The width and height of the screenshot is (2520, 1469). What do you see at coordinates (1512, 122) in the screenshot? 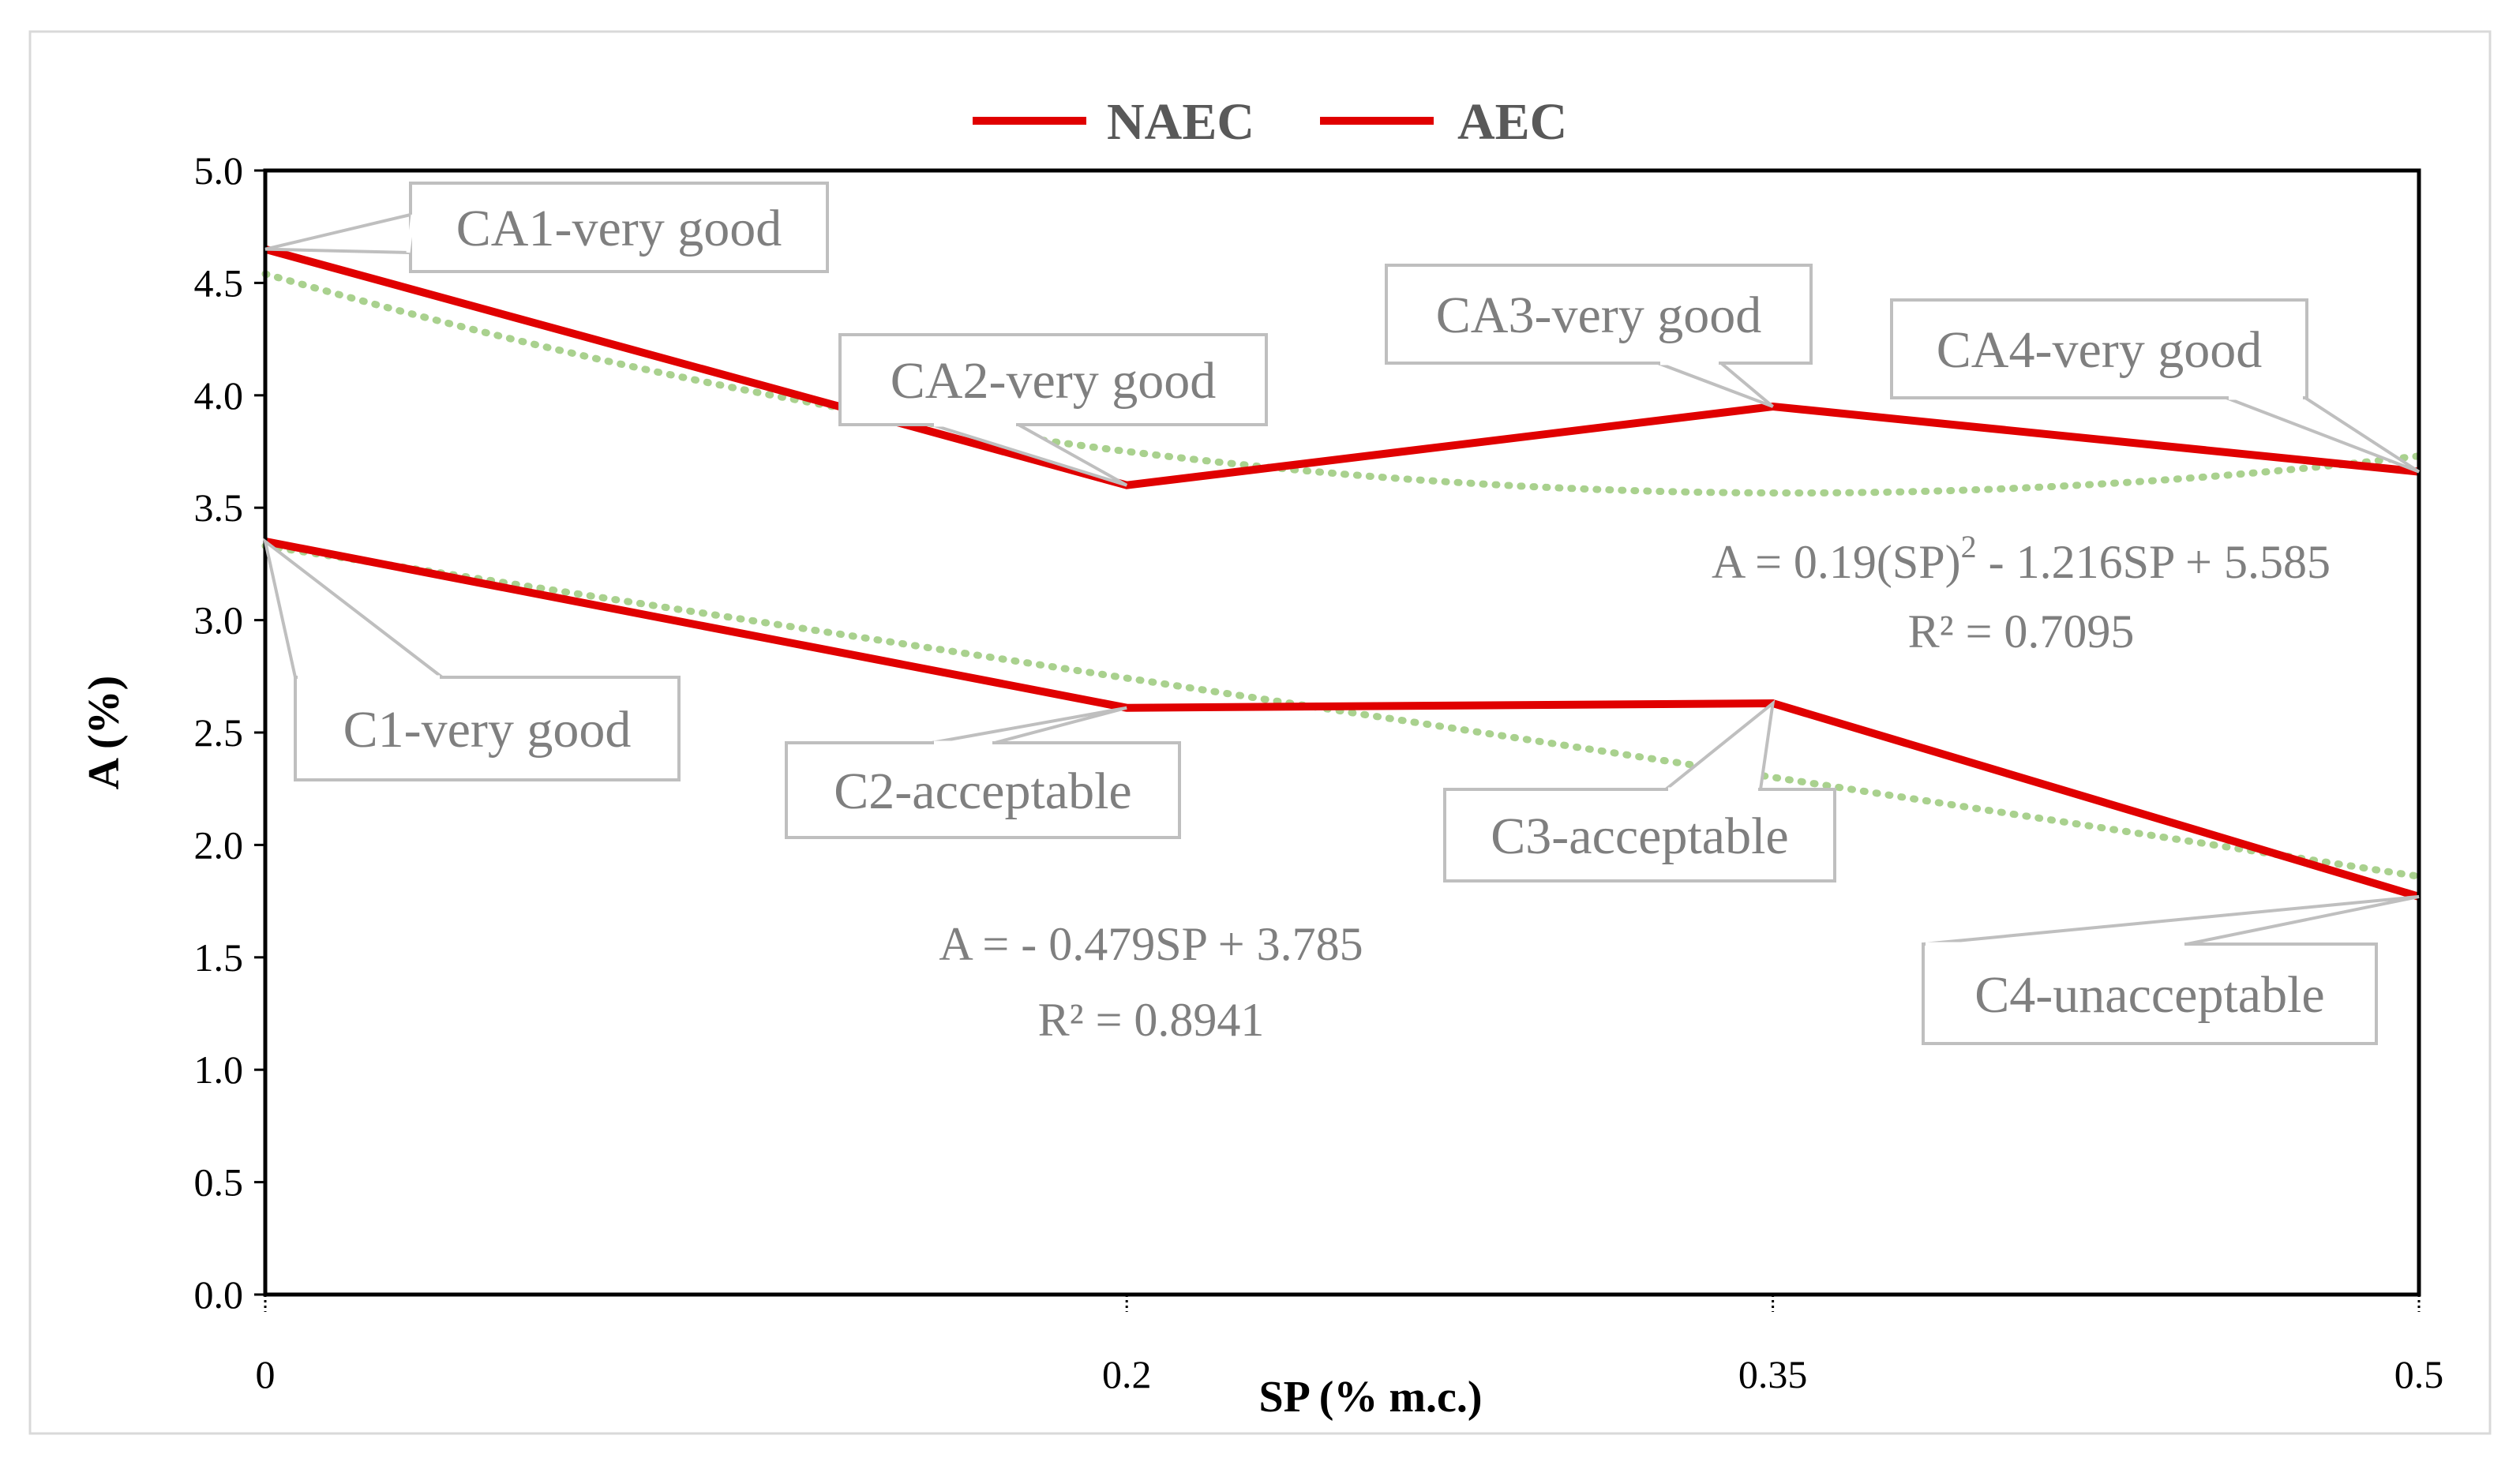
I see `legend-label-aec: AEC` at bounding box center [1512, 122].